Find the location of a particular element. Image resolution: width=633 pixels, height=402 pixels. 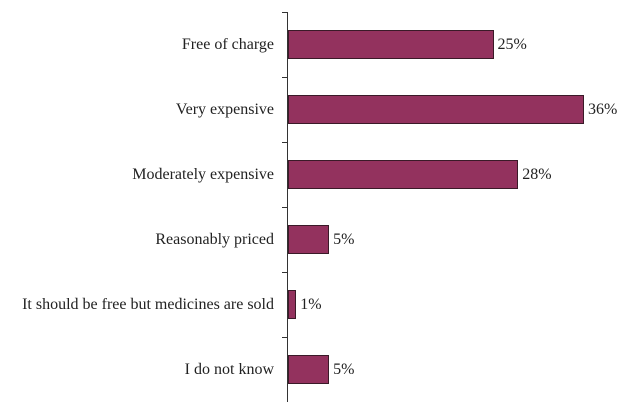

value-label: 36% is located at coordinates (603, 109).